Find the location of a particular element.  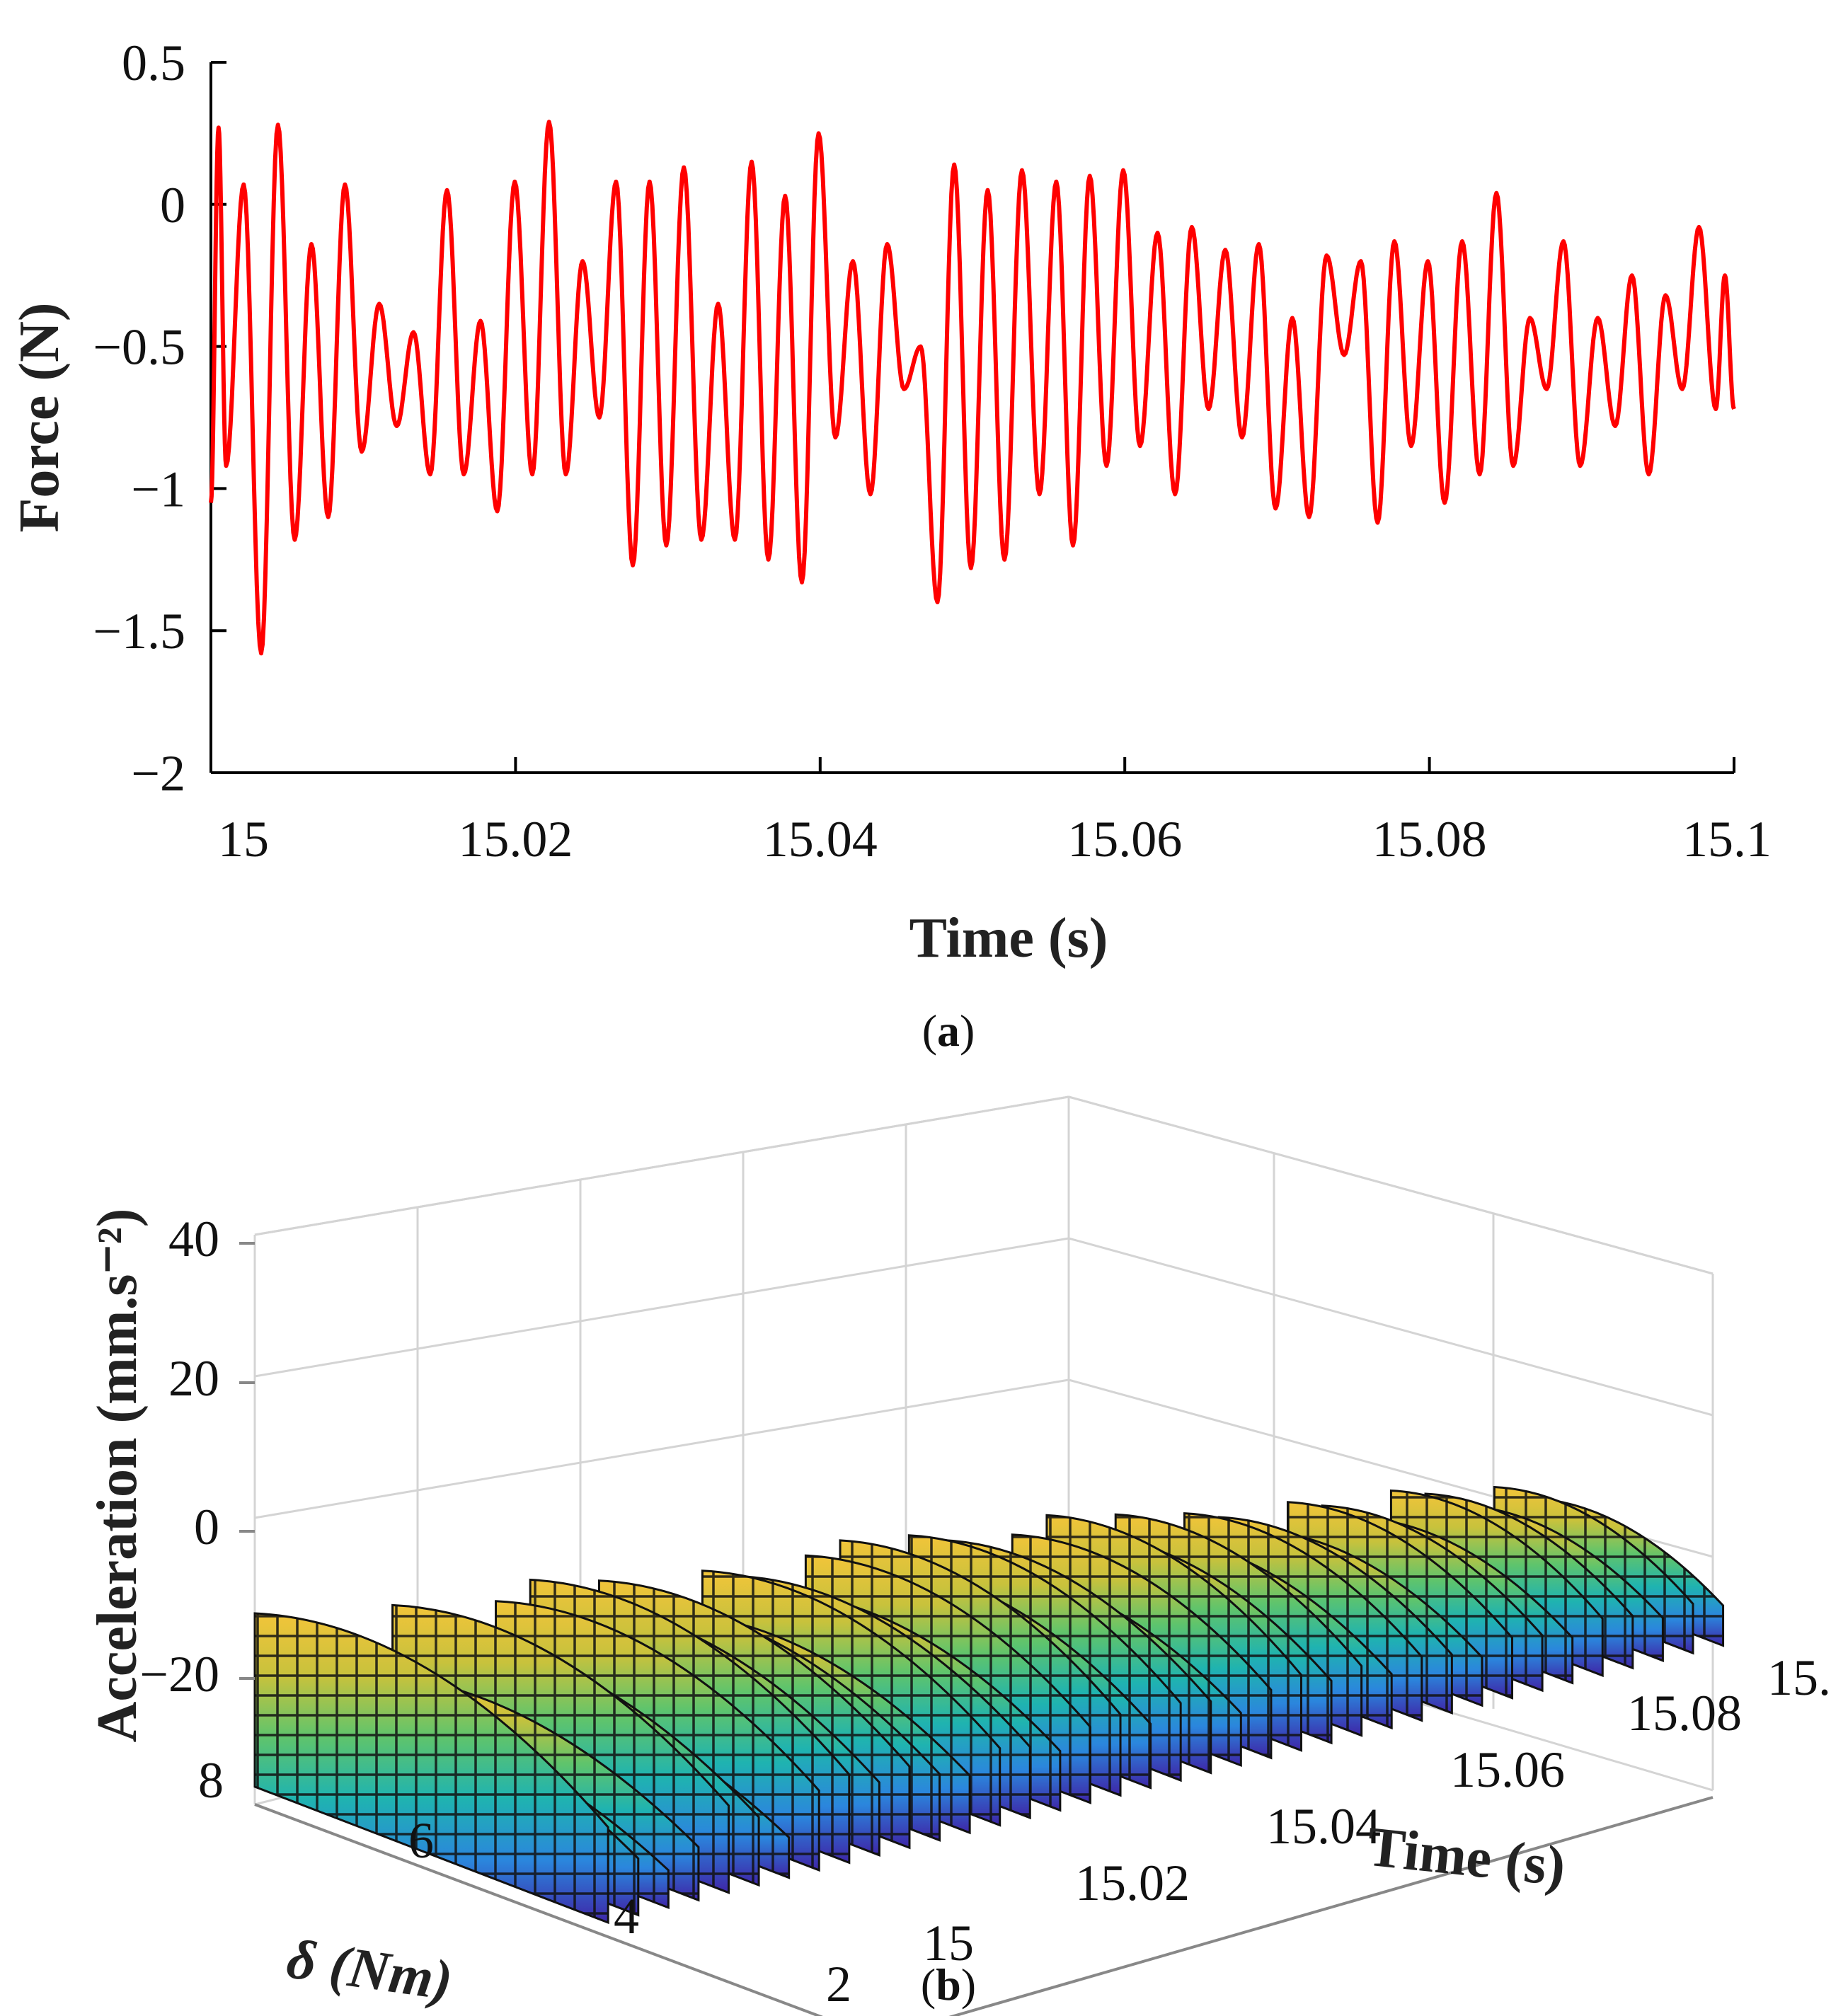

surface-x-tick-label: 15.06 is located at coordinates (1507, 1769).